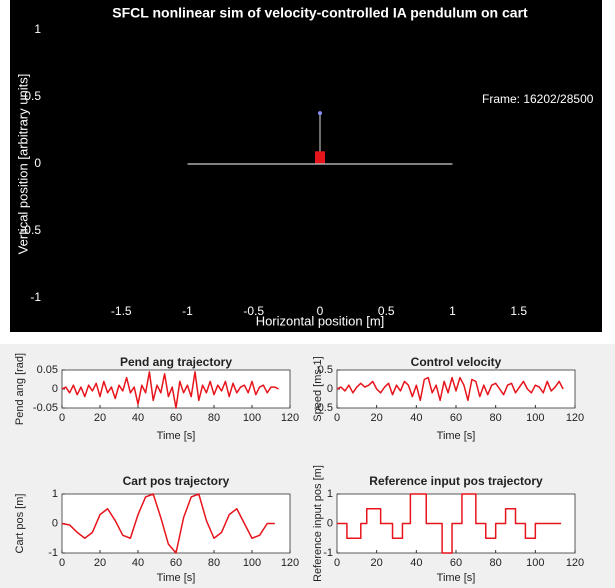 This screenshot has height=588, width=615. What do you see at coordinates (386, 311) in the screenshot?
I see `x-tick-label: 0.5` at bounding box center [386, 311].